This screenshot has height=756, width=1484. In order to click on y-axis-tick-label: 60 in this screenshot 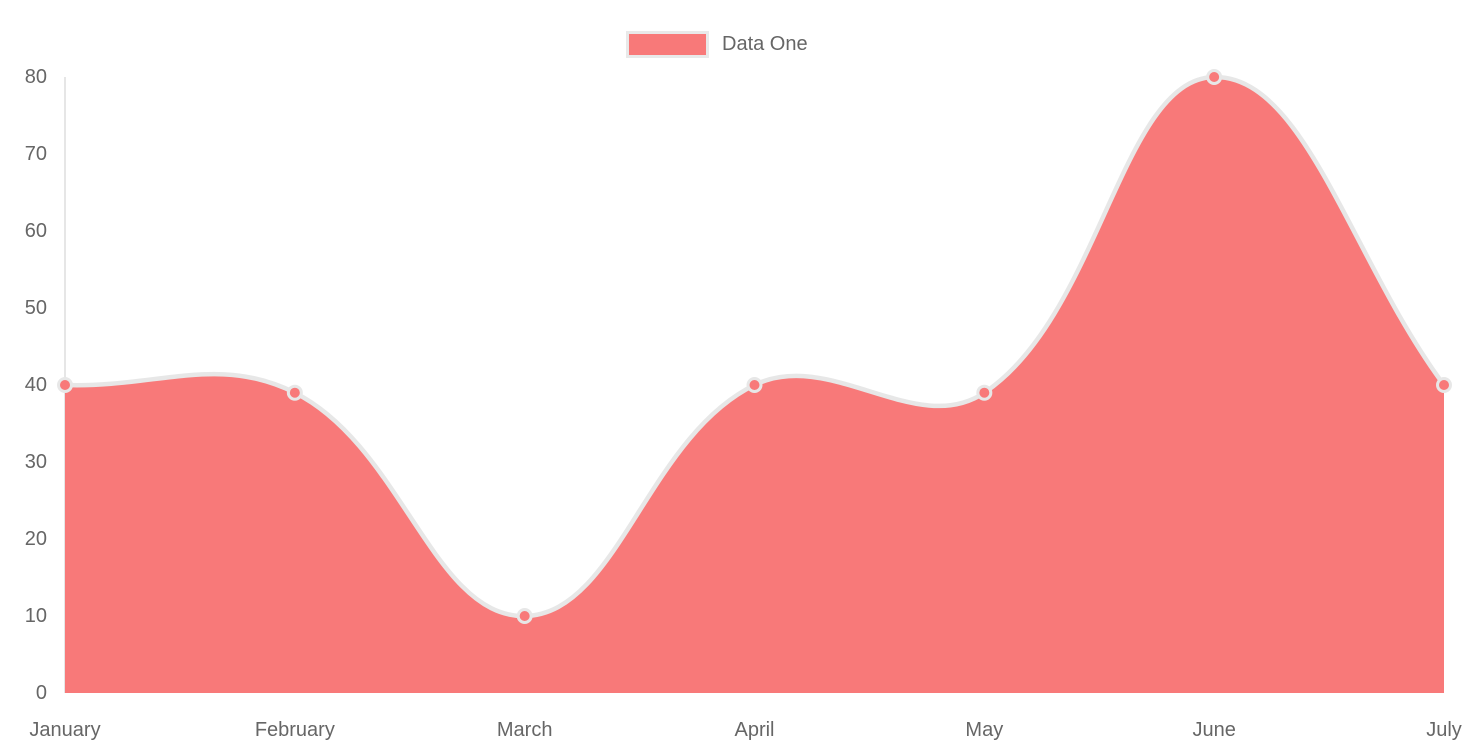, I will do `click(36, 231)`.